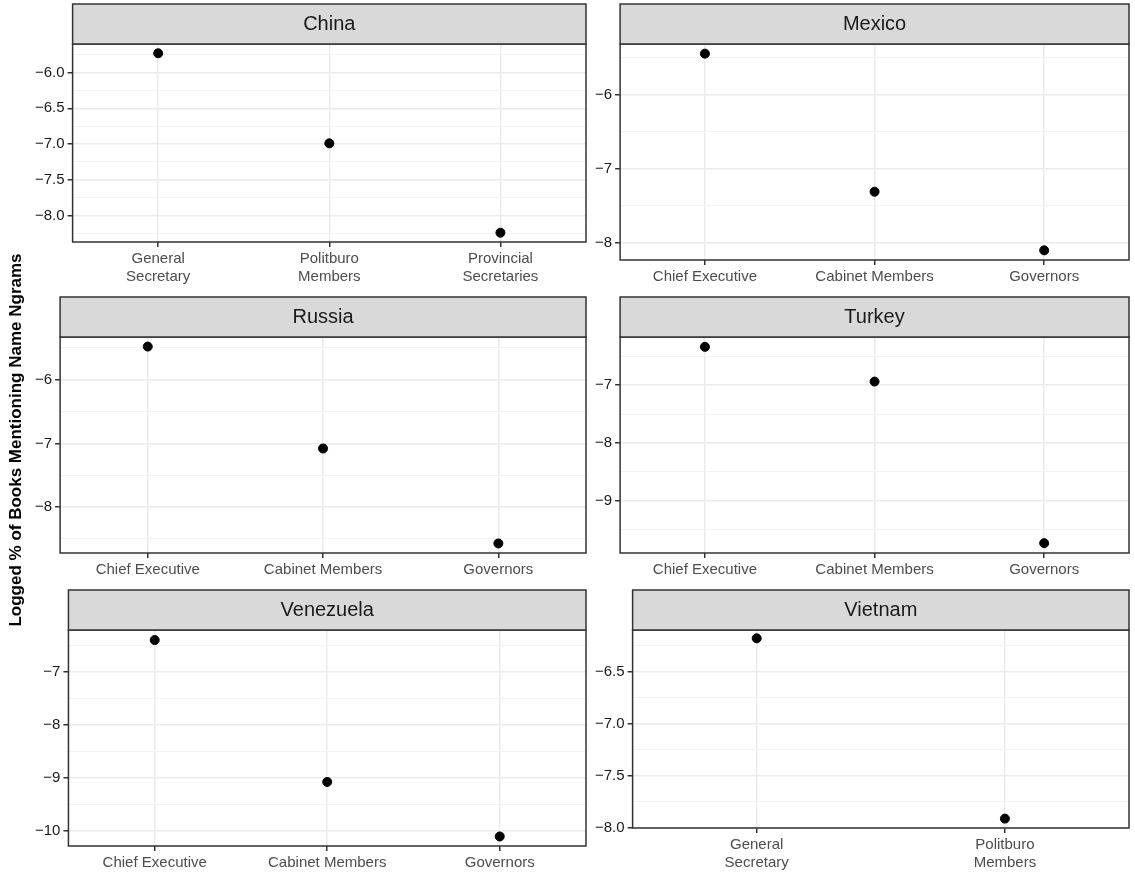 The width and height of the screenshot is (1135, 880). Describe the element at coordinates (330, 22) in the screenshot. I see `chart-title: China` at that location.